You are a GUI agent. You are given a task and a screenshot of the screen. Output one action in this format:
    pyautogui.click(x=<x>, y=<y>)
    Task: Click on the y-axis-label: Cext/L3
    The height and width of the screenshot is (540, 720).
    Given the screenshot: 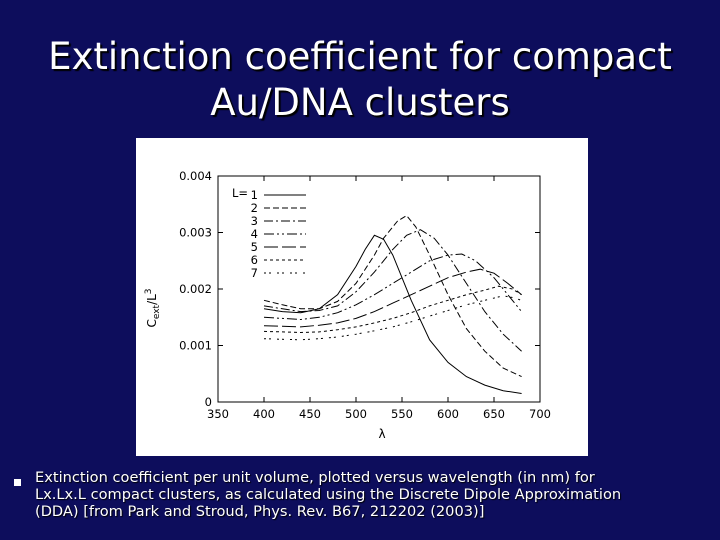 What is the action you would take?
    pyautogui.click(x=153, y=307)
    